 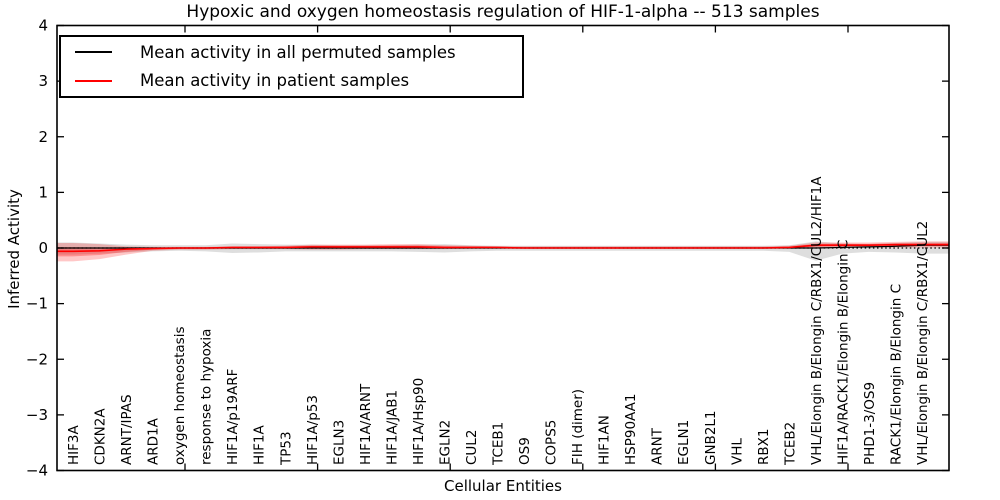 I want to click on entity-tick-label: HIF1A/JAB1, so click(x=392, y=427).